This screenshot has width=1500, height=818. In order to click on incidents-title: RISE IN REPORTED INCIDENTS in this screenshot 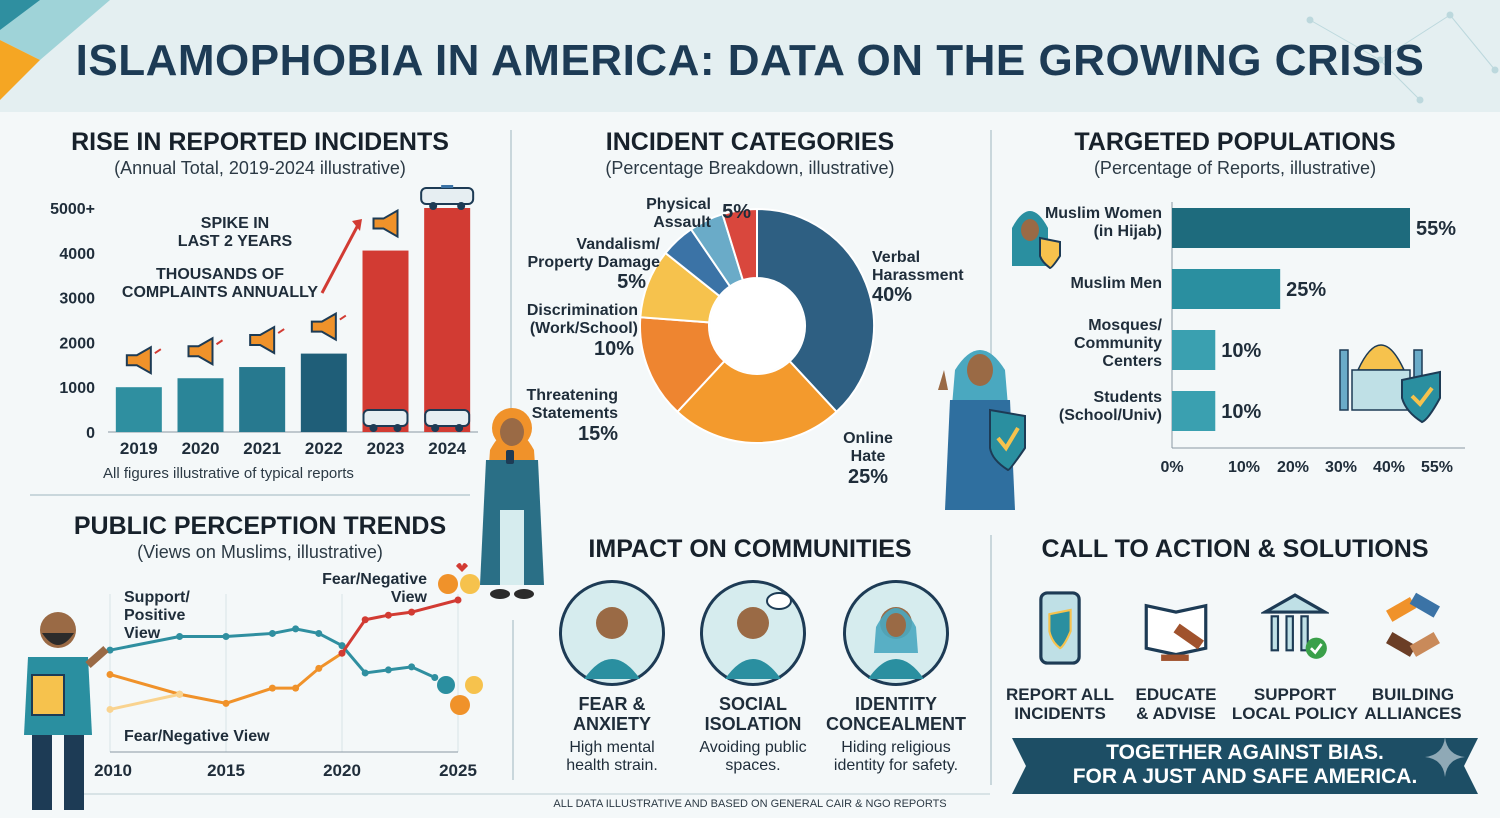, I will do `click(260, 142)`.